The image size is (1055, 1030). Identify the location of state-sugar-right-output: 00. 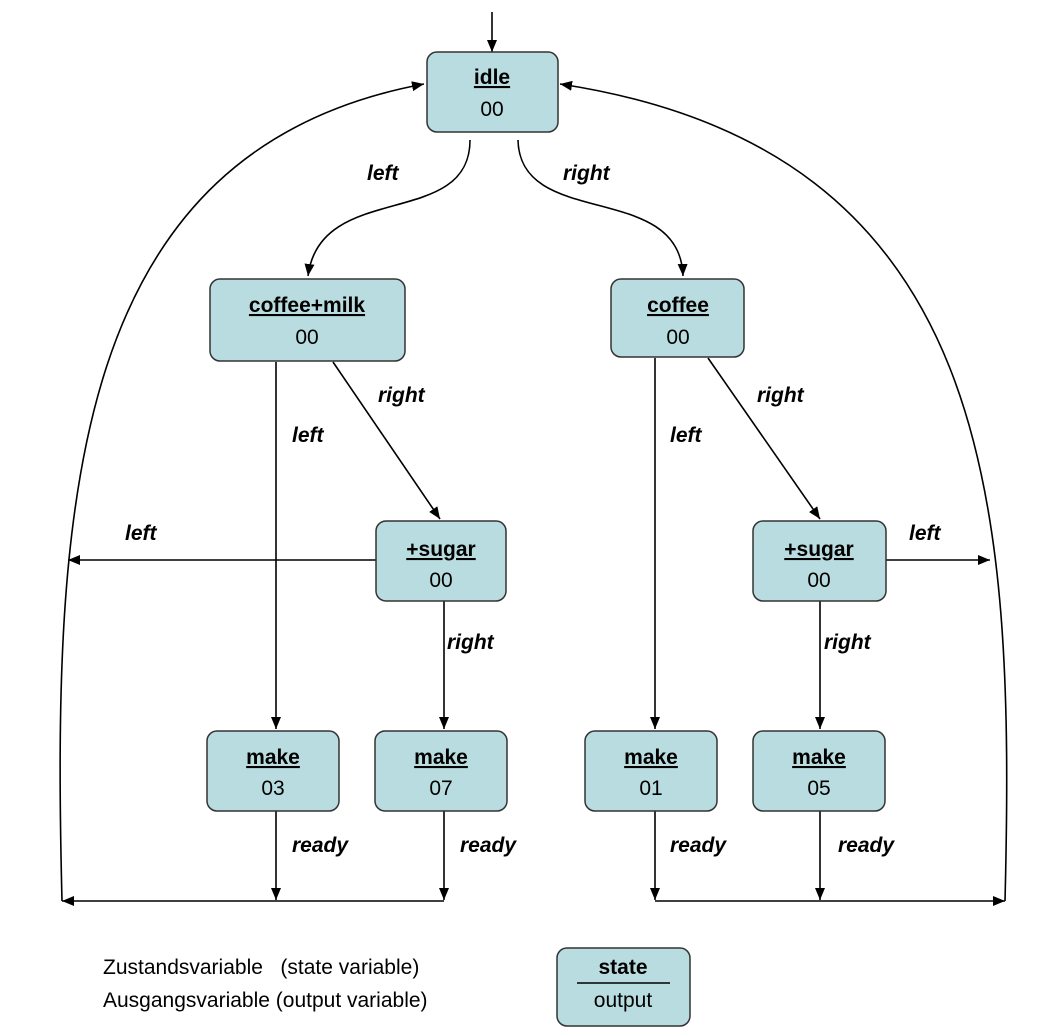
(818, 580).